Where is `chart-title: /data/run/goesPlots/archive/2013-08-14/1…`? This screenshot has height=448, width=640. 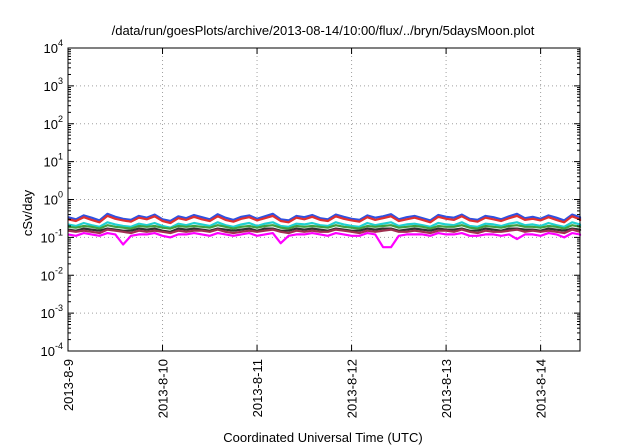 chart-title: /data/run/goesPlots/archive/2013-08-14/1… is located at coordinates (323, 30).